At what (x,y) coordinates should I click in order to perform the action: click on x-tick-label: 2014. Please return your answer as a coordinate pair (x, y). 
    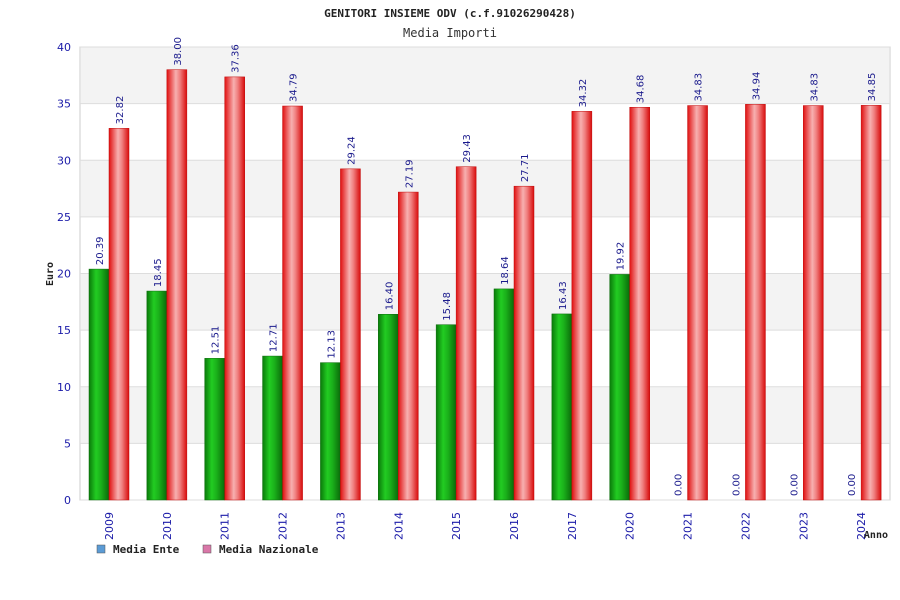
    Looking at the image, I should click on (398, 526).